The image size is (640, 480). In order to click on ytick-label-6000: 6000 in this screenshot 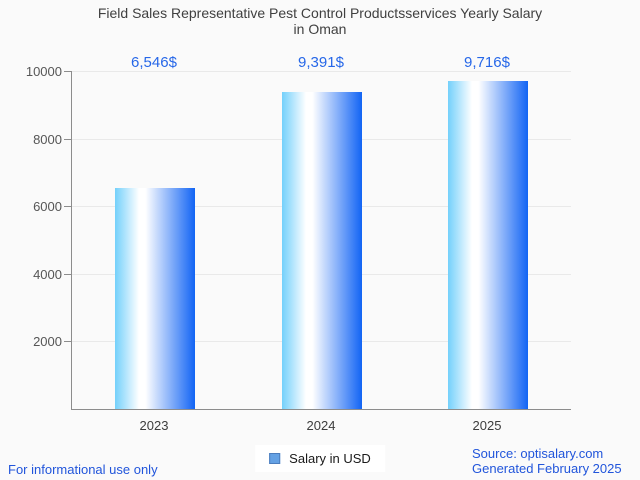, I will do `click(47, 206)`.